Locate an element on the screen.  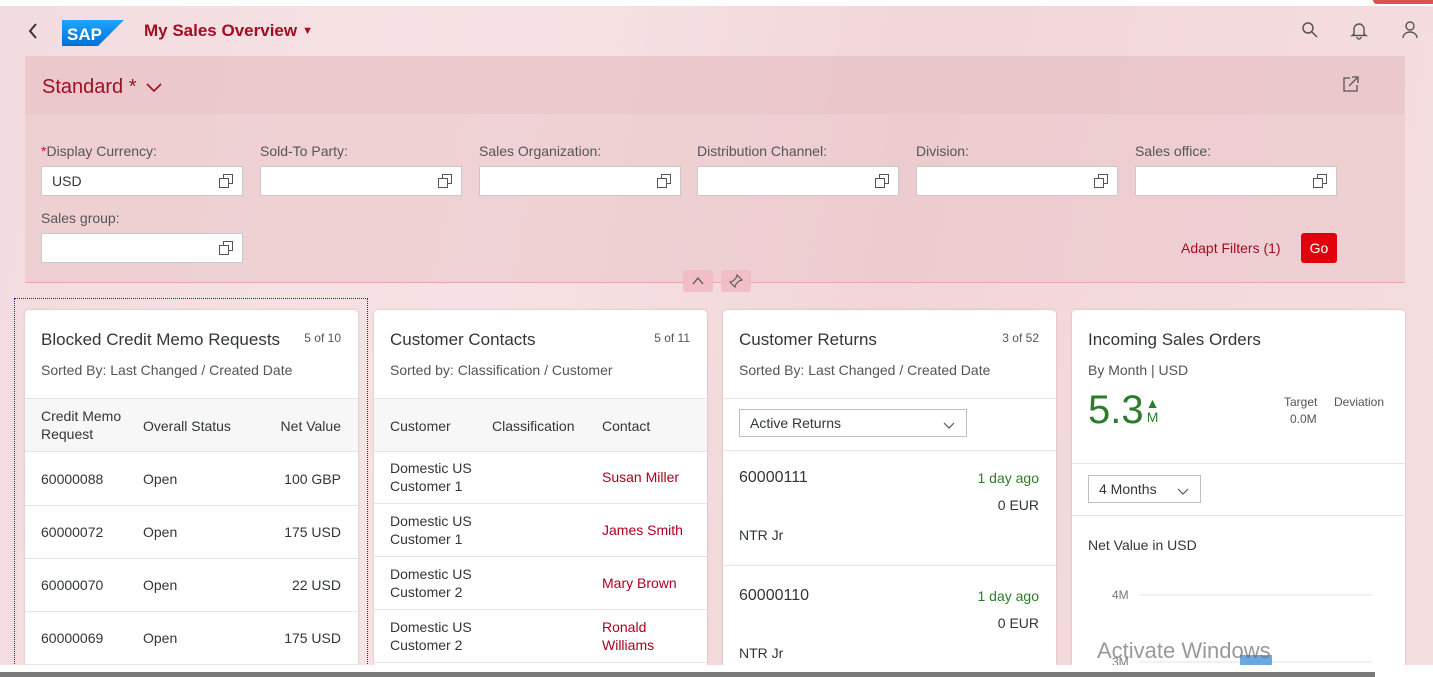
adapt-filters-link: Adapt Filters (1) is located at coordinates (1231, 248).